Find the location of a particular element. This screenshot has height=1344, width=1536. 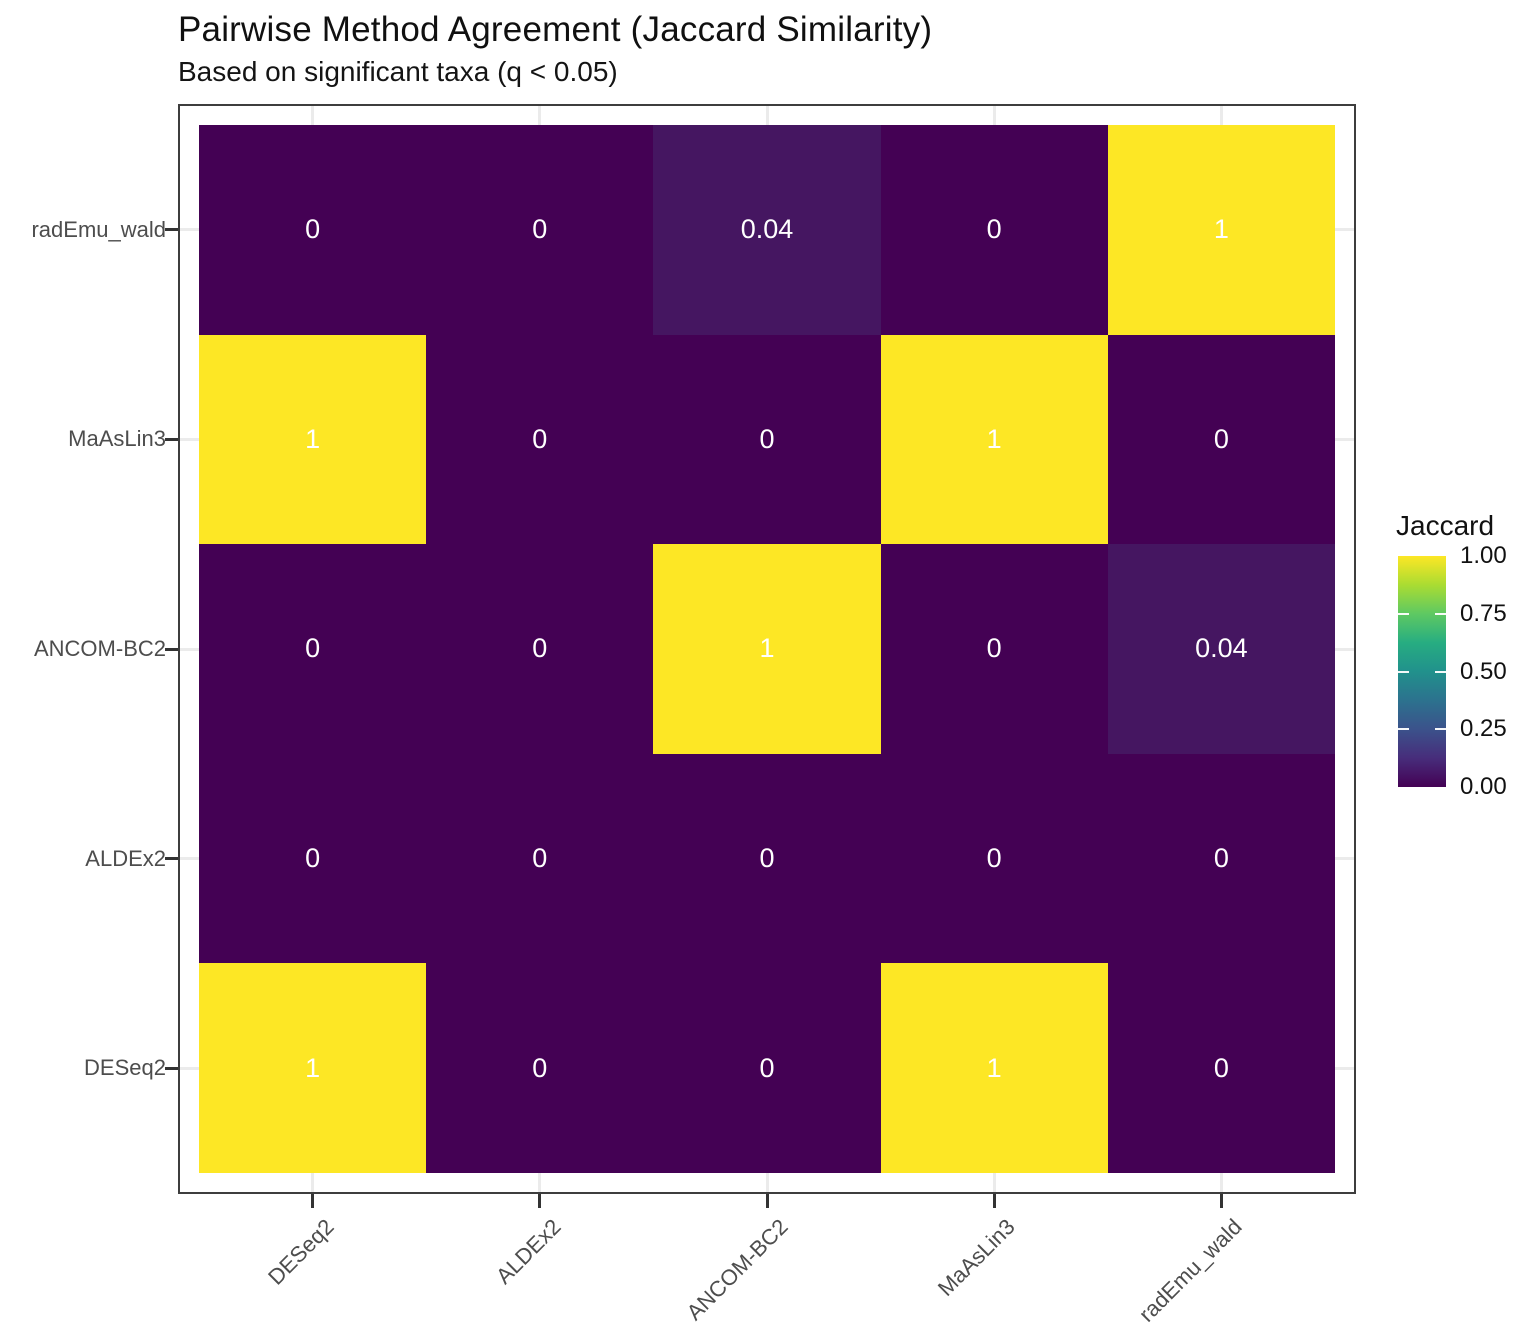

legend-tick-label: 0.25 is located at coordinates (1483, 729).